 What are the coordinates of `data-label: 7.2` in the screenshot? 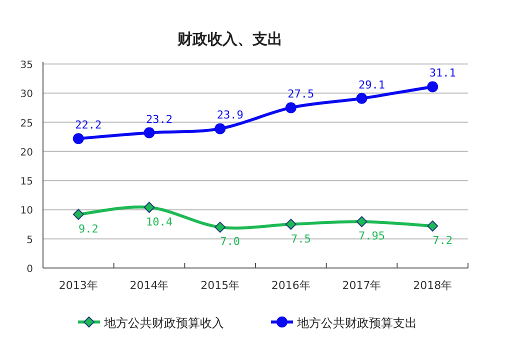 It's located at (442, 241).